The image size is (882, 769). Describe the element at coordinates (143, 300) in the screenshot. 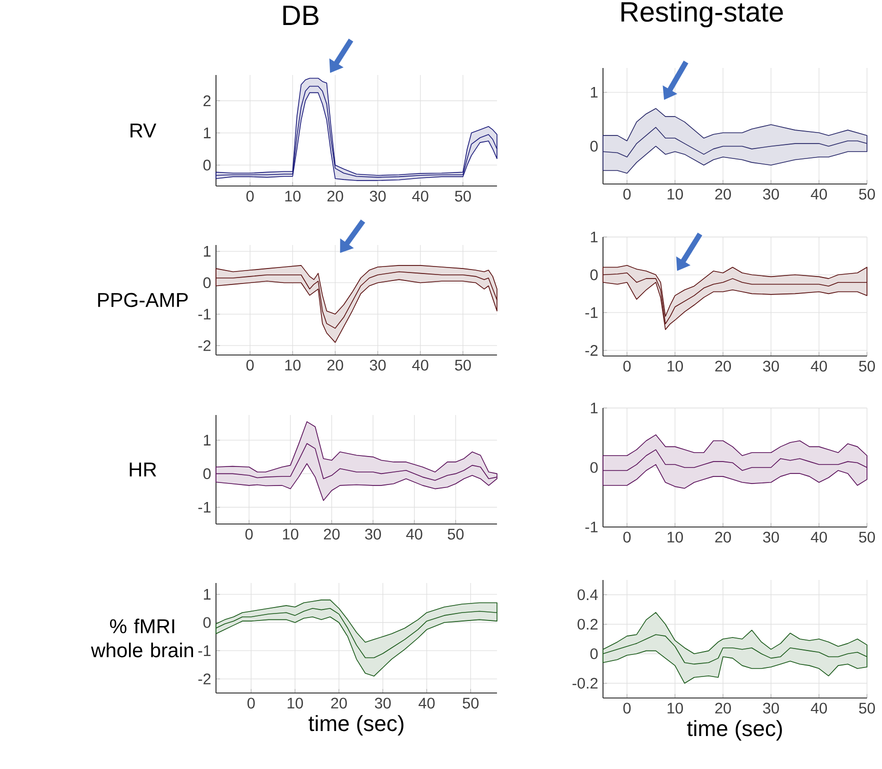

I see `y-axis-title: PPG-AMP` at that location.